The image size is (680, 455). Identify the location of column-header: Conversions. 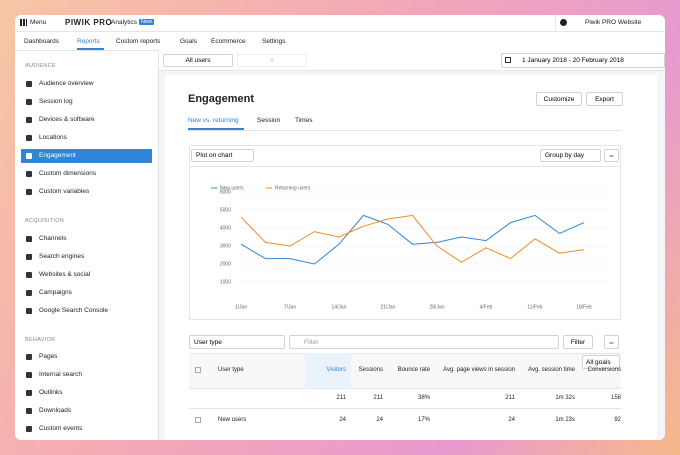
(604, 370).